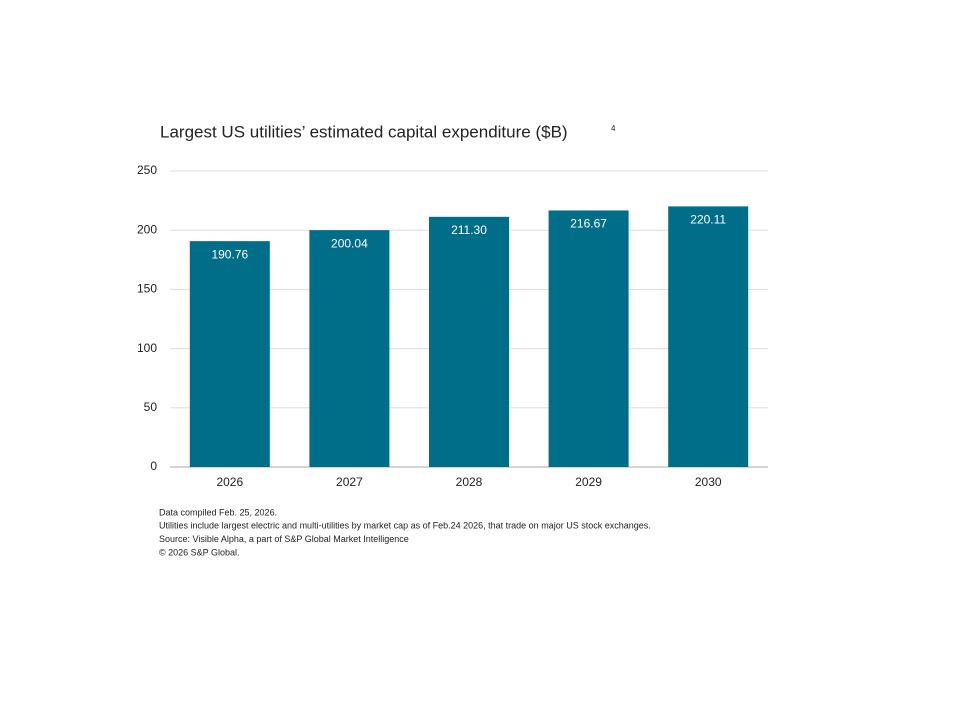 The image size is (960, 720). What do you see at coordinates (199, 552) in the screenshot?
I see `footnote: © 2026 S&P Global.` at bounding box center [199, 552].